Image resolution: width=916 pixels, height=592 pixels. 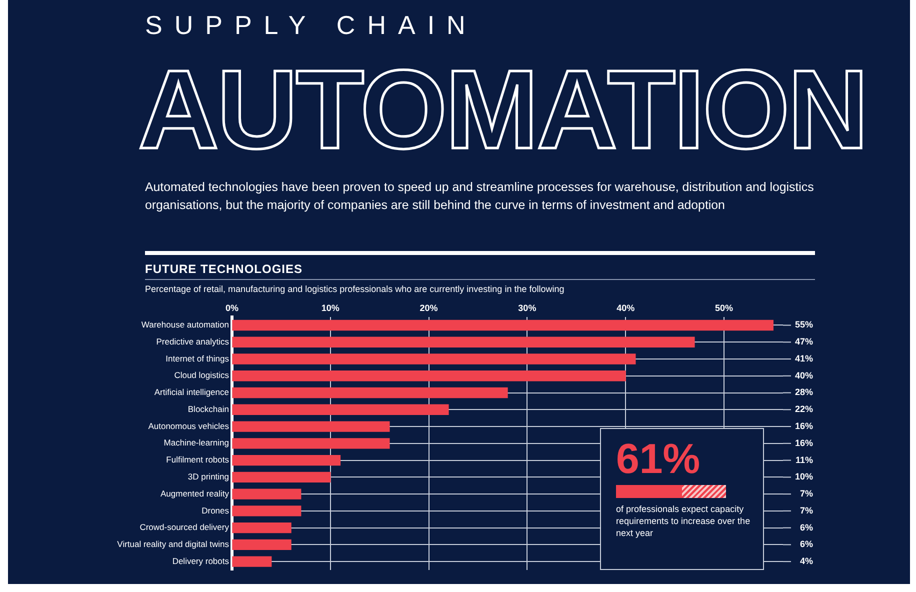 I want to click on x-tick-label: 0%, so click(x=232, y=307).